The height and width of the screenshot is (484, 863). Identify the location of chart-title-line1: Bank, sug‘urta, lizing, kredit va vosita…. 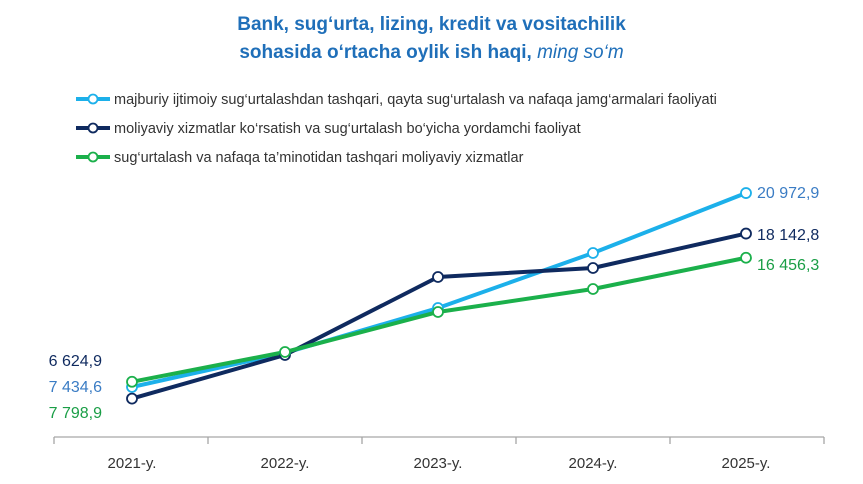
(431, 24).